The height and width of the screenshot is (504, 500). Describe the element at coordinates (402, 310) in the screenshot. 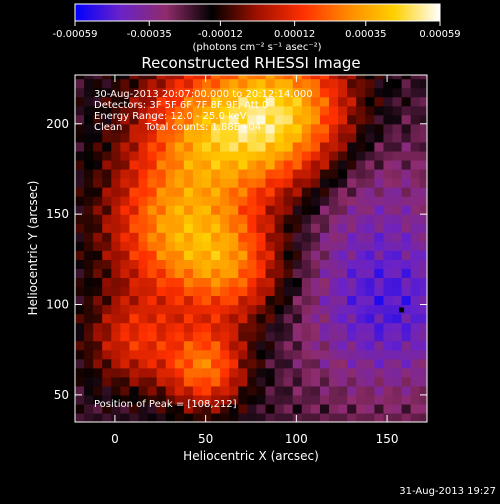

I see `source-marker` at that location.